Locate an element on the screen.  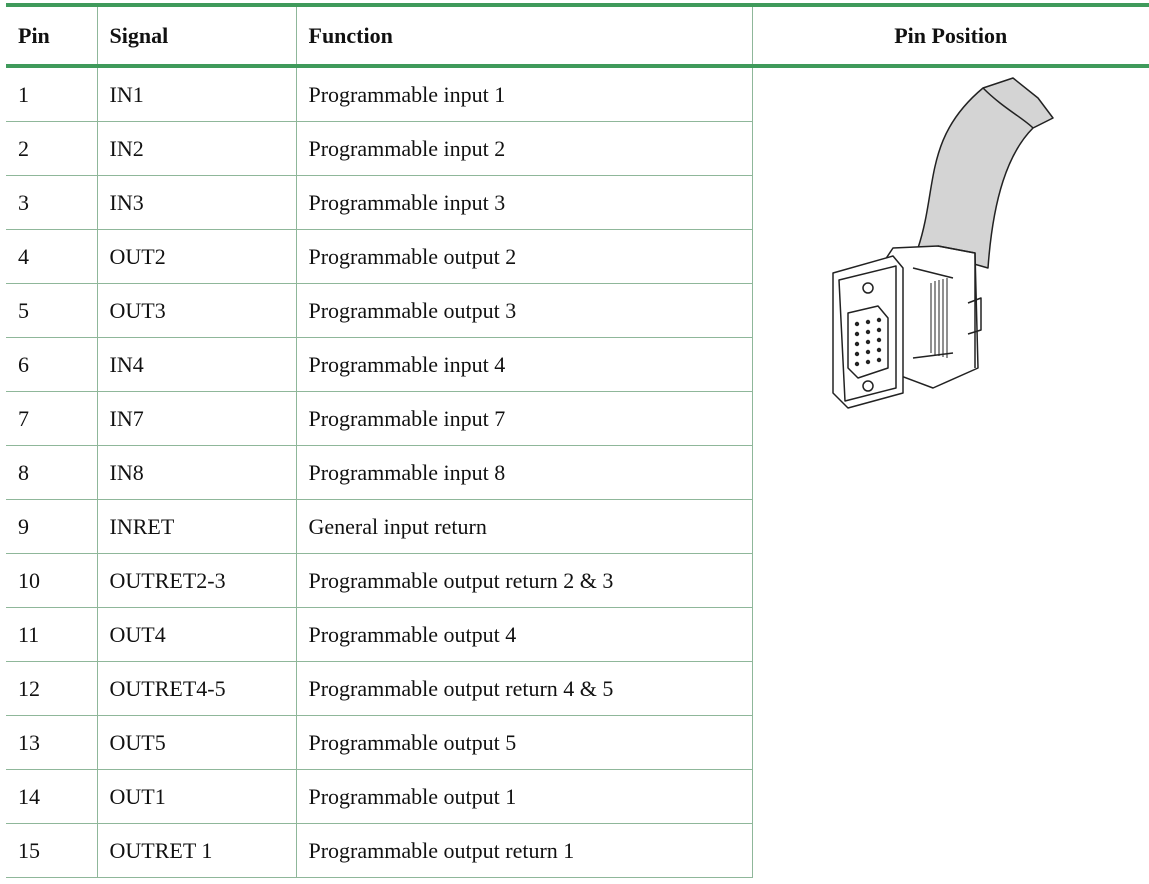
function-cell: Programmable input 2 is located at coordinates (524, 148).